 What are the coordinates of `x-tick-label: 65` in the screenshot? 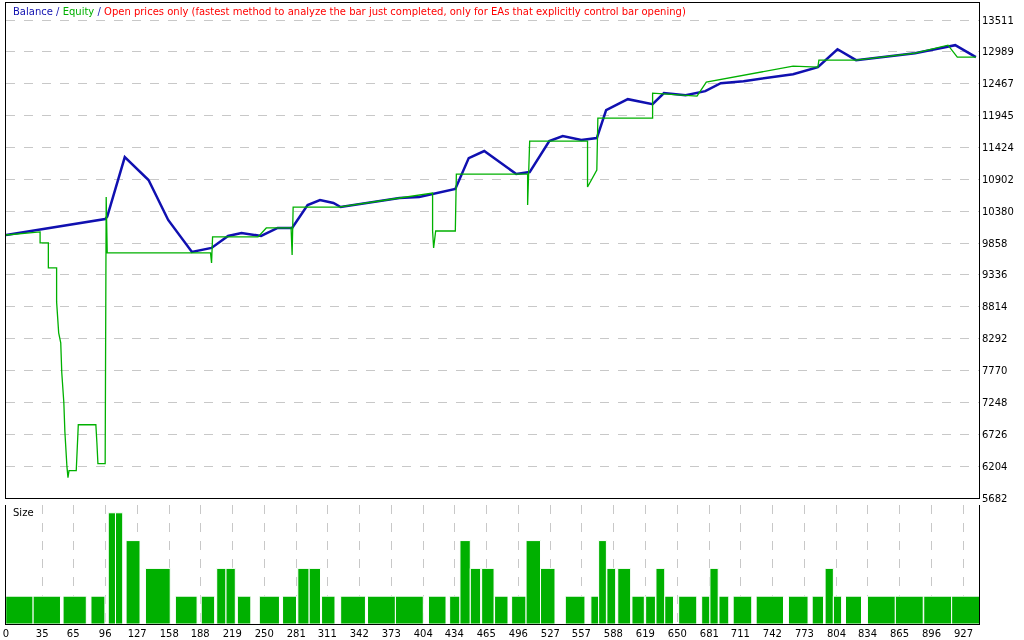 It's located at (73, 633).